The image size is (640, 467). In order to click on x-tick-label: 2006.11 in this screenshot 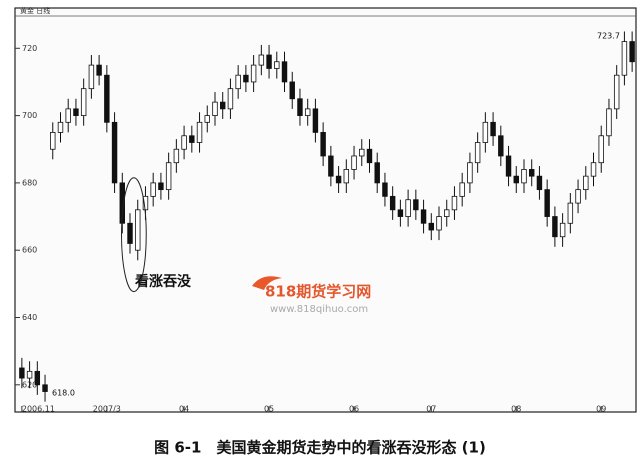, I will do `click(38, 409)`.